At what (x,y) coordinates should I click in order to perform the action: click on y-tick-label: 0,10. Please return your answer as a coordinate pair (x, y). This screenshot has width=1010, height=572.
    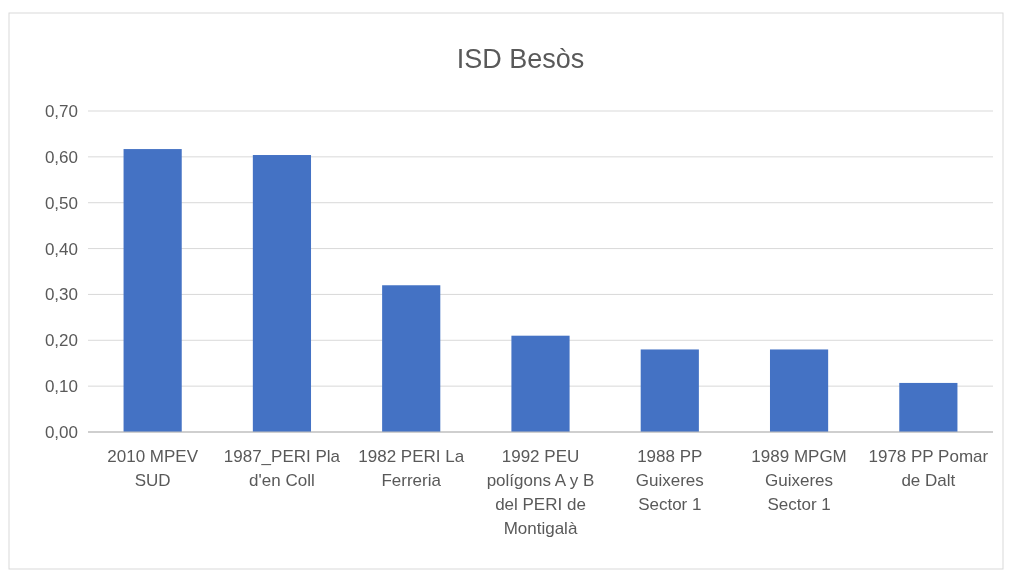
    Looking at the image, I should click on (61, 387).